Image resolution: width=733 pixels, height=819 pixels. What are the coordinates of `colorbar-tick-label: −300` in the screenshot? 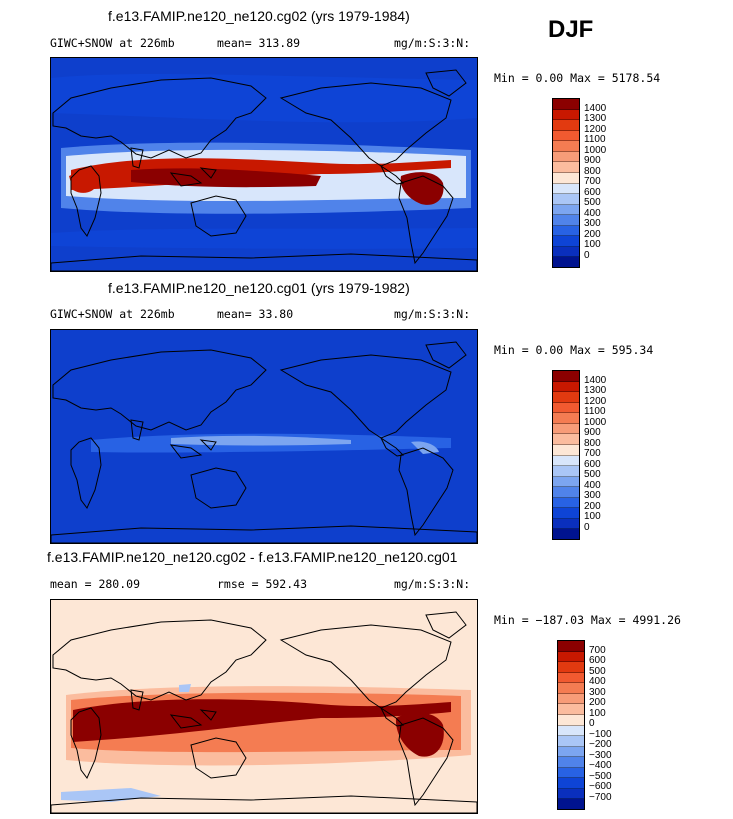 It's located at (600, 755).